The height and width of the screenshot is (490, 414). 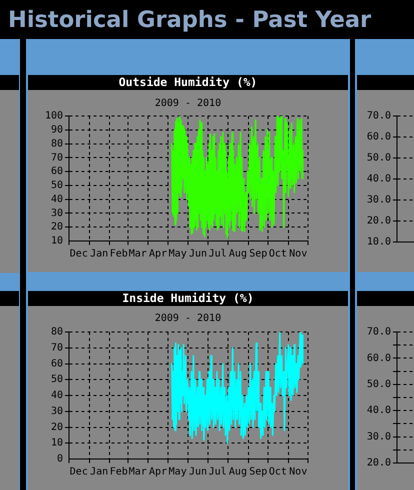 I want to click on y-tick-label: 0, so click(x=59, y=459).